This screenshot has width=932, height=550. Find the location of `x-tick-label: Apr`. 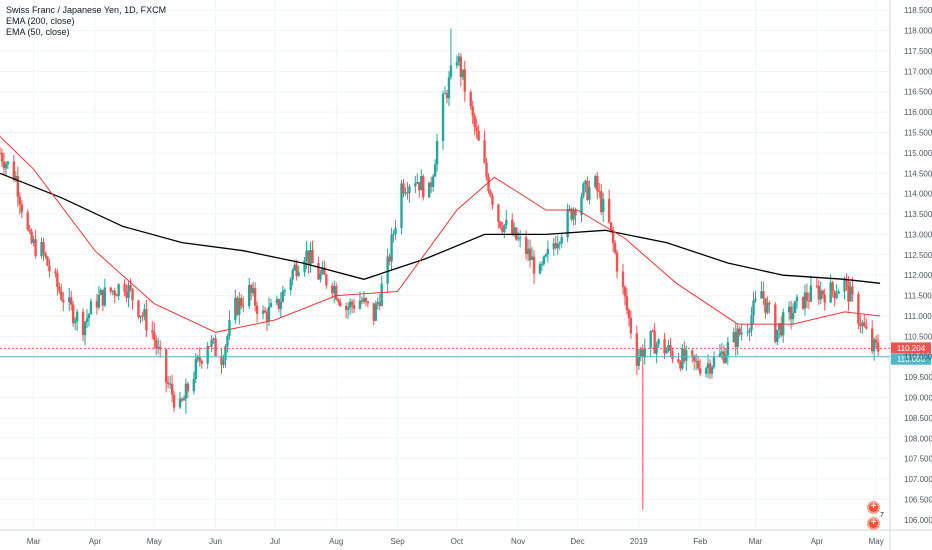

x-tick-label: Apr is located at coordinates (95, 541).